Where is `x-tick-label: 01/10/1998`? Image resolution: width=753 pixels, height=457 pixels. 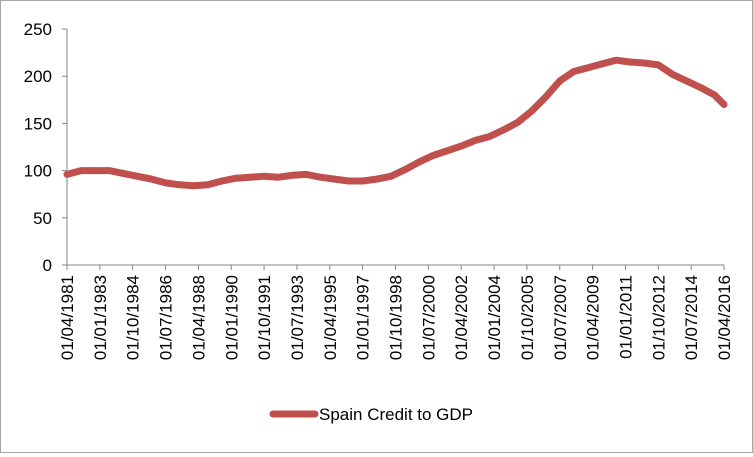 x-tick-label: 01/10/1998 is located at coordinates (396, 317).